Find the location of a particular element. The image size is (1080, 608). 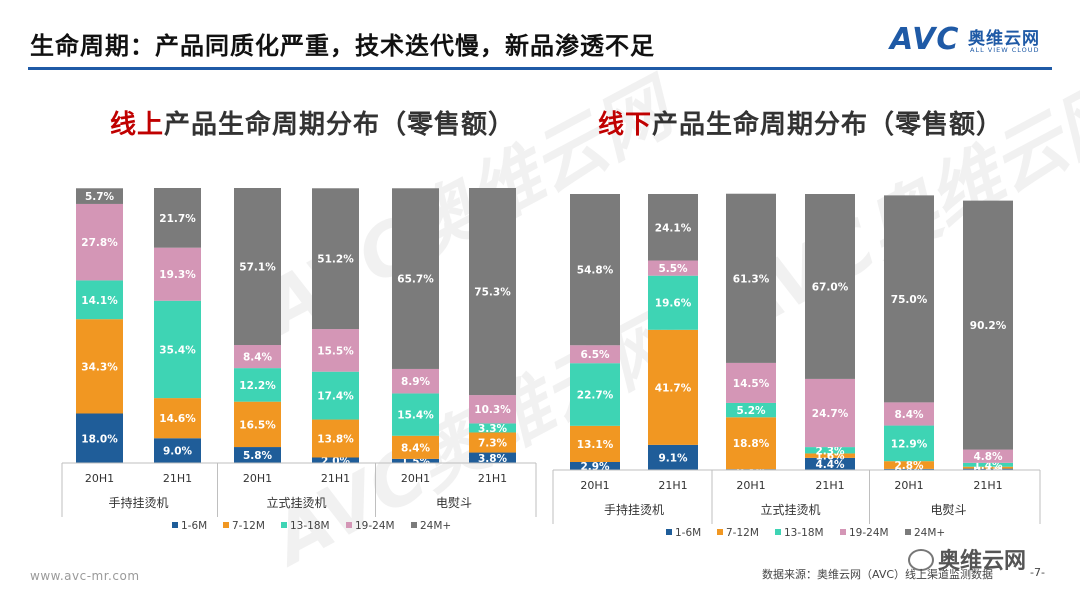

offline-label-3-1-6M: 4.4% is located at coordinates (830, 465).